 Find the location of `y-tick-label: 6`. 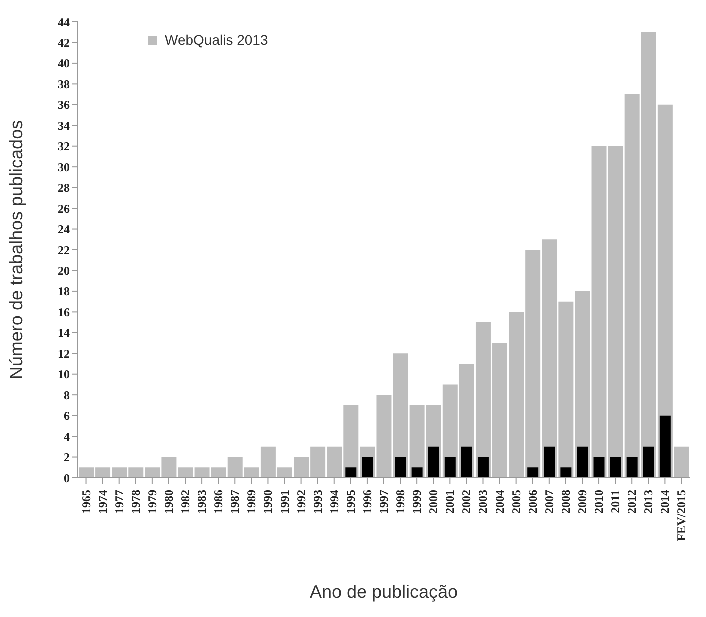

y-tick-label: 6 is located at coordinates (67, 416).